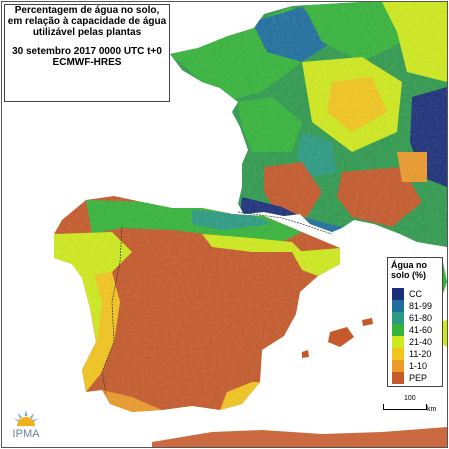 This screenshot has width=449, height=449. I want to click on title-date: 30 setembro 2017 0000 UTC t+0, so click(87, 51).